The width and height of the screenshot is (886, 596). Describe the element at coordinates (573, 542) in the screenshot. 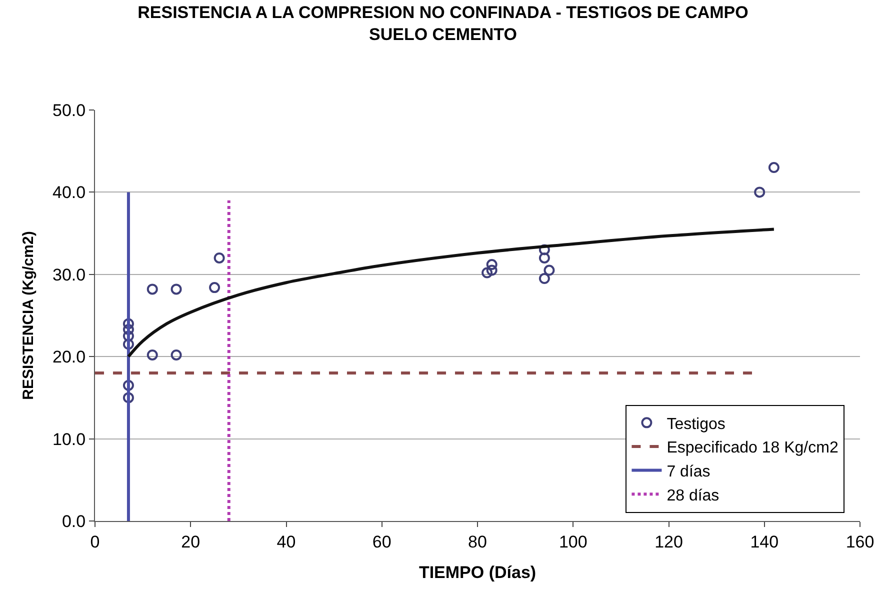

I see `x-tick-label: 100` at that location.